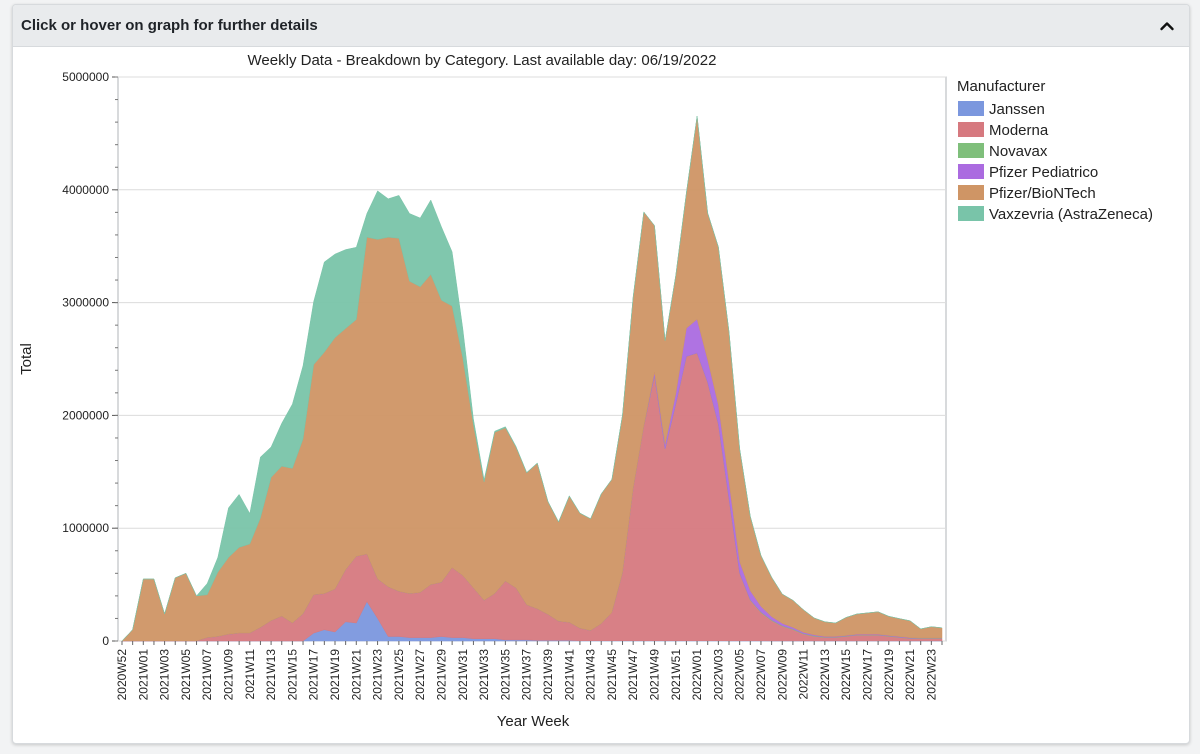 Image resolution: width=1200 pixels, height=754 pixels. I want to click on x-tick-label: 2022W03, so click(718, 675).